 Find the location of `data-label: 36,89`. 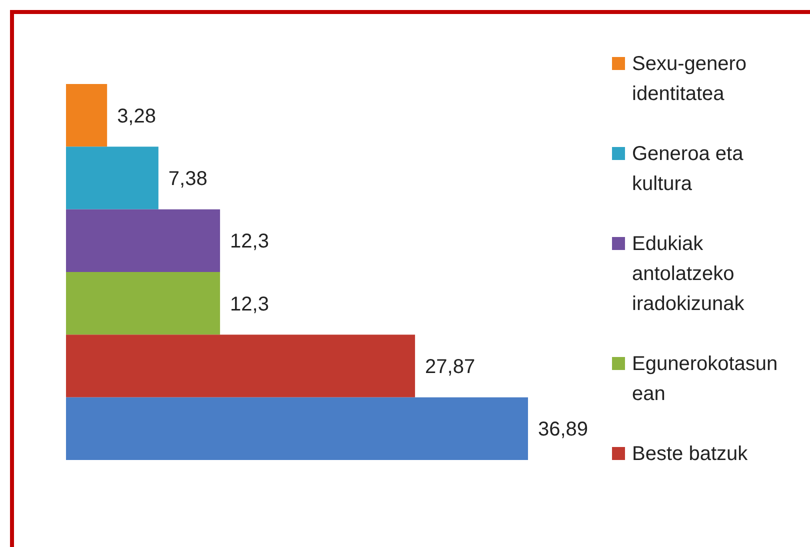

data-label: 36,89 is located at coordinates (563, 429).